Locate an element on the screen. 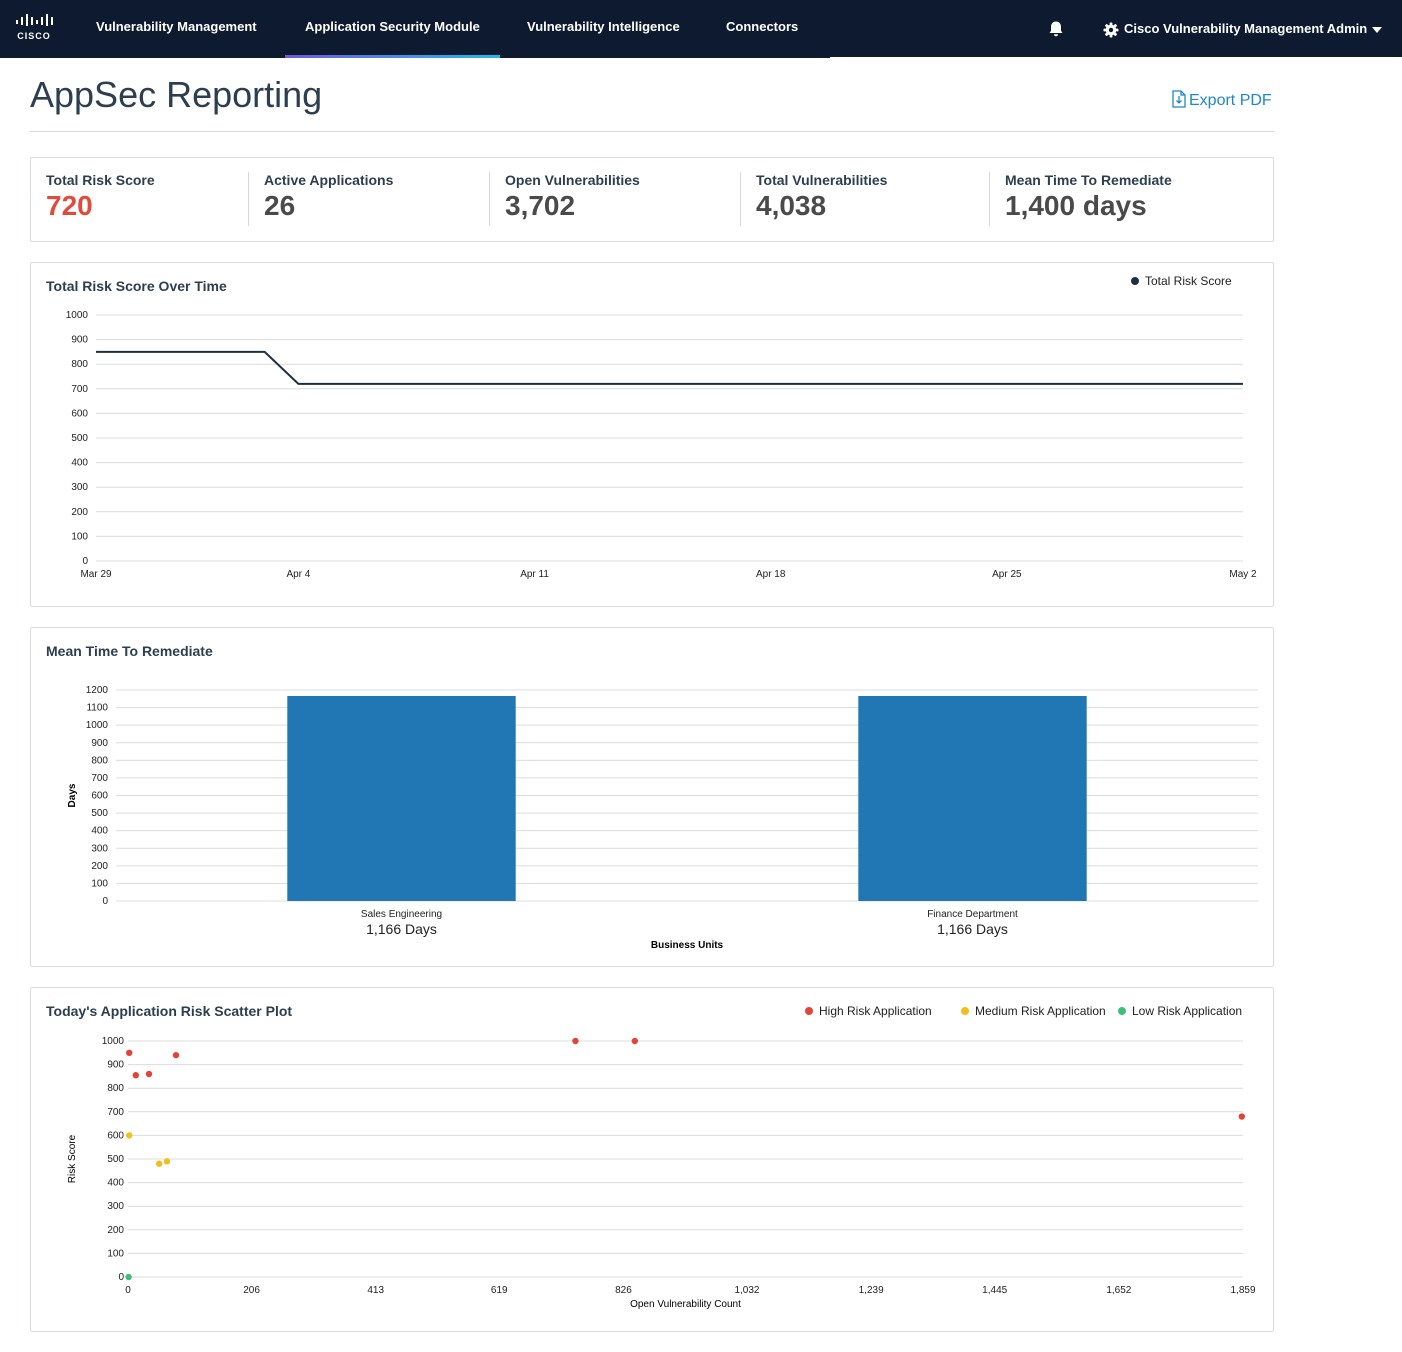 The height and width of the screenshot is (1352, 1402). x-tick-label: Apr 4 is located at coordinates (298, 574).